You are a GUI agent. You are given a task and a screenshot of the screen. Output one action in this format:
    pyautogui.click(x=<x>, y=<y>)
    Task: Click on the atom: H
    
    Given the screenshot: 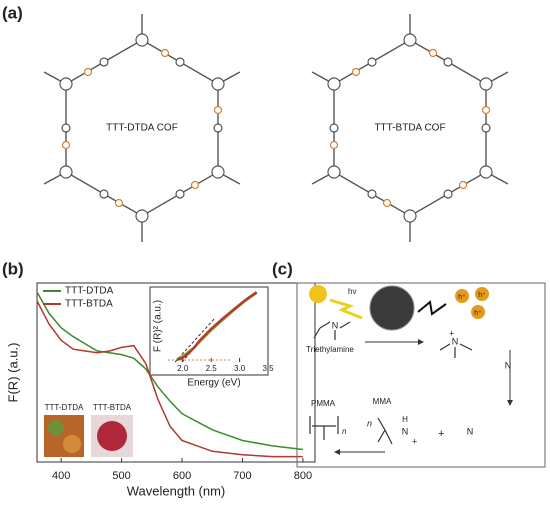 What is the action you would take?
    pyautogui.click(x=405, y=419)
    